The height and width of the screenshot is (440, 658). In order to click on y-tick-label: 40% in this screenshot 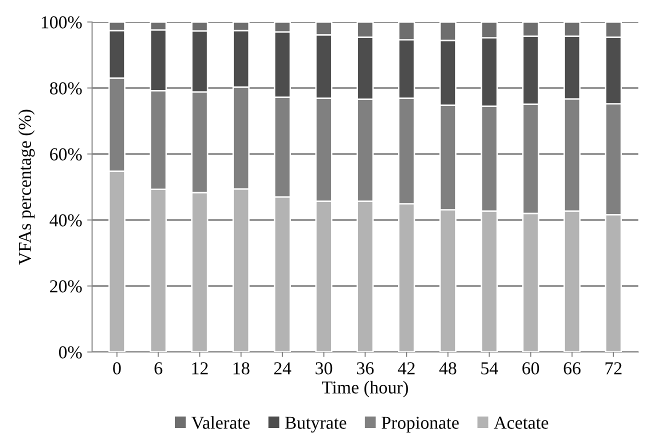, I will do `click(66, 220)`.